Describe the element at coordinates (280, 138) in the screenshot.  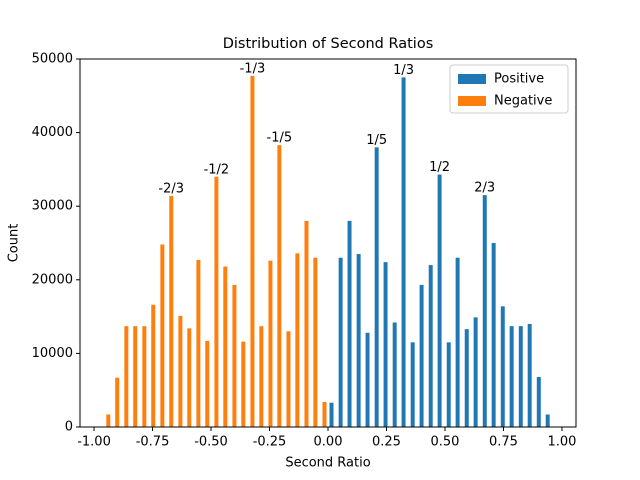
I see `annotation: -1/5` at that location.